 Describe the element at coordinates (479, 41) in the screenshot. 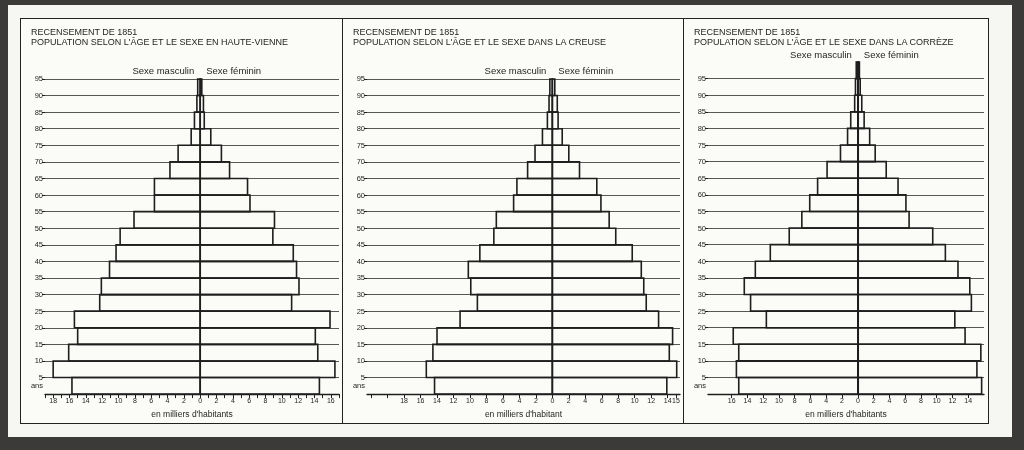

I see `chart-subtitle: POPULATION SELON L'ÂGE ET LE SEXE DANS LA CREUSE` at that location.